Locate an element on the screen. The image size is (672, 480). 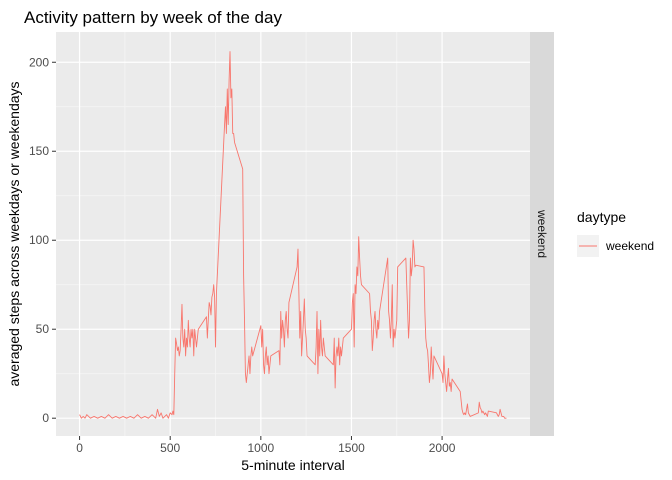
chart-title: Activity pattern by week of the day is located at coordinates (153, 17).